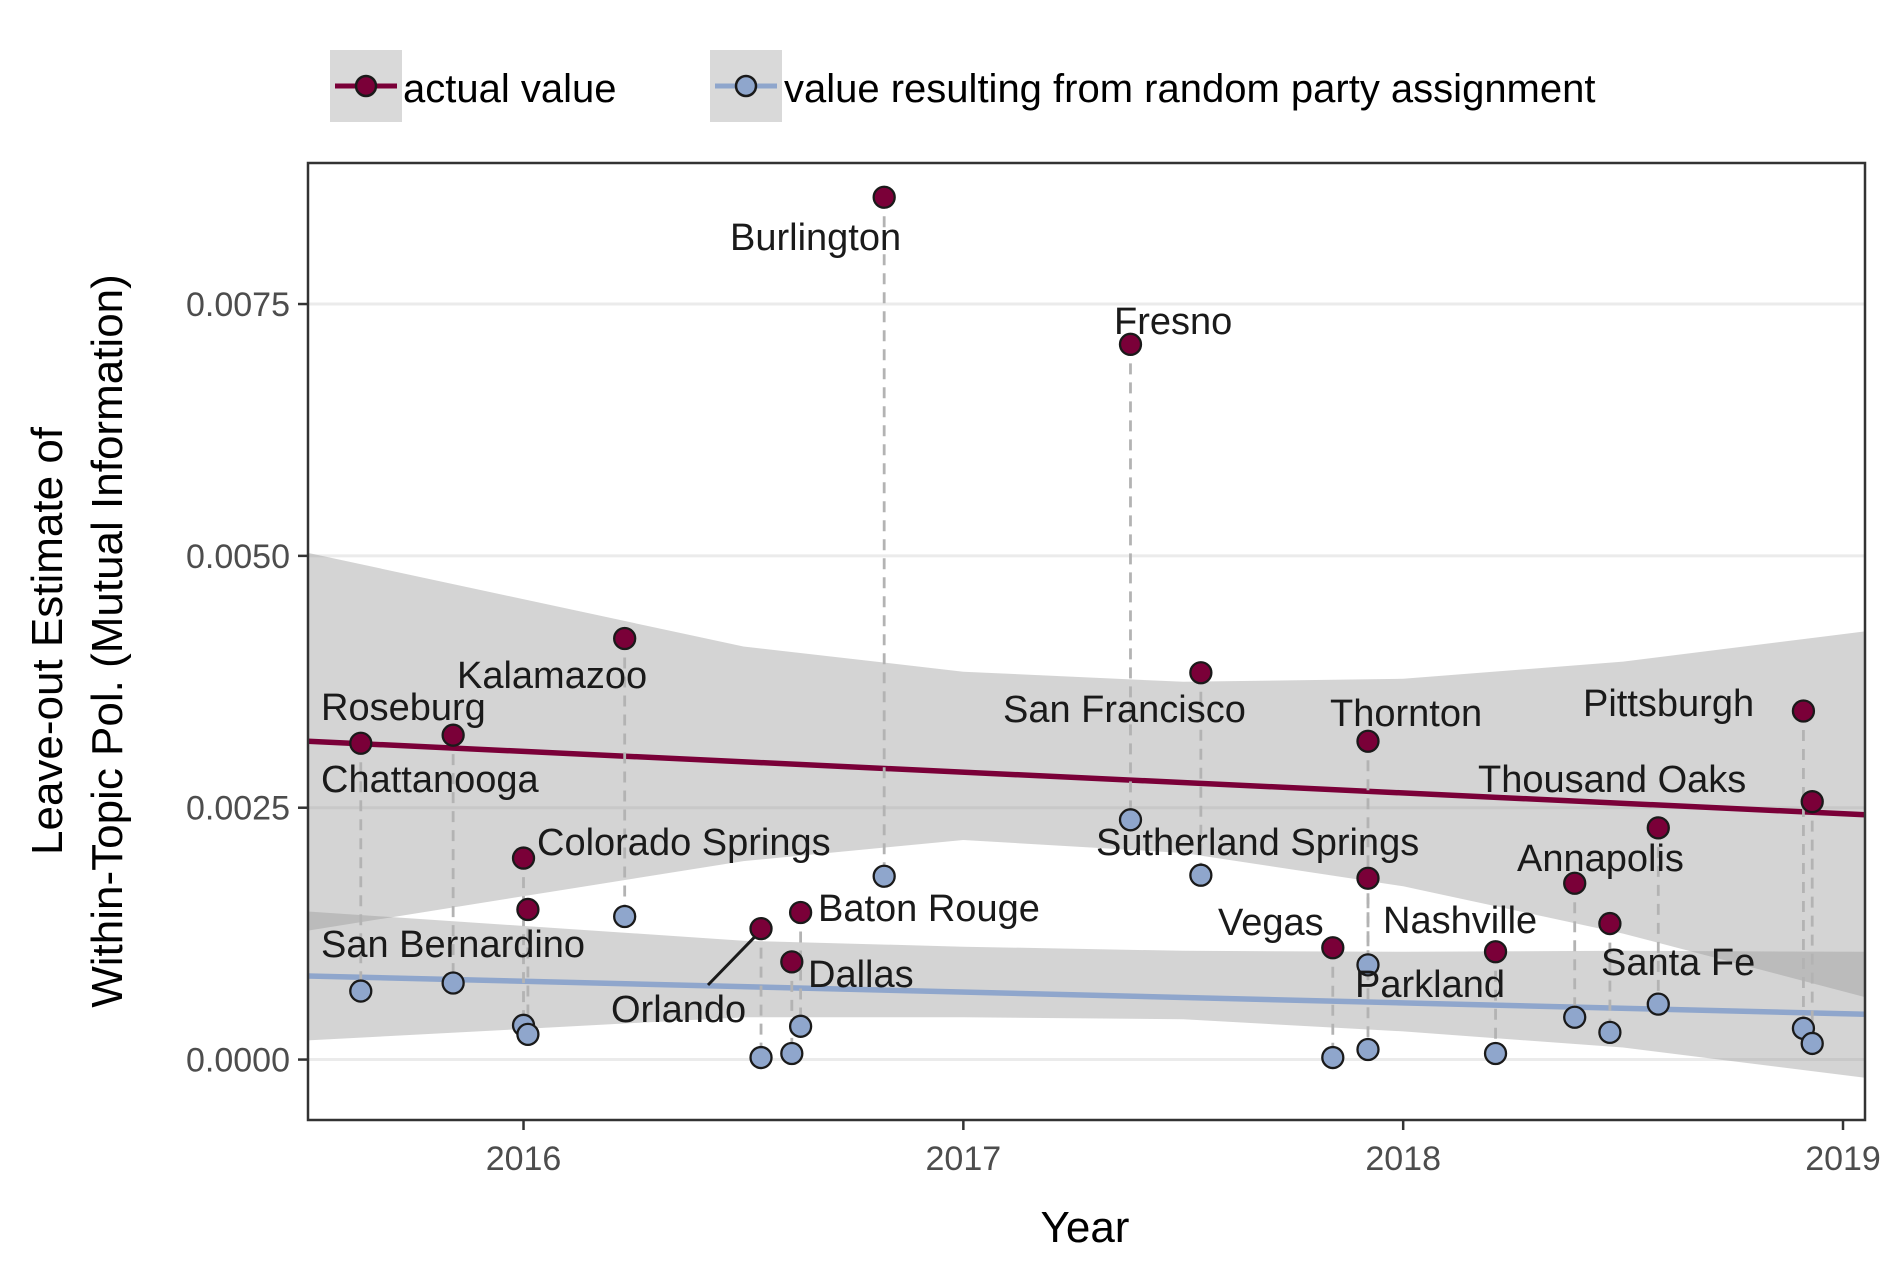 The width and height of the screenshot is (1890, 1278). I want to click on label-parkland: Parkland, so click(1430, 985).